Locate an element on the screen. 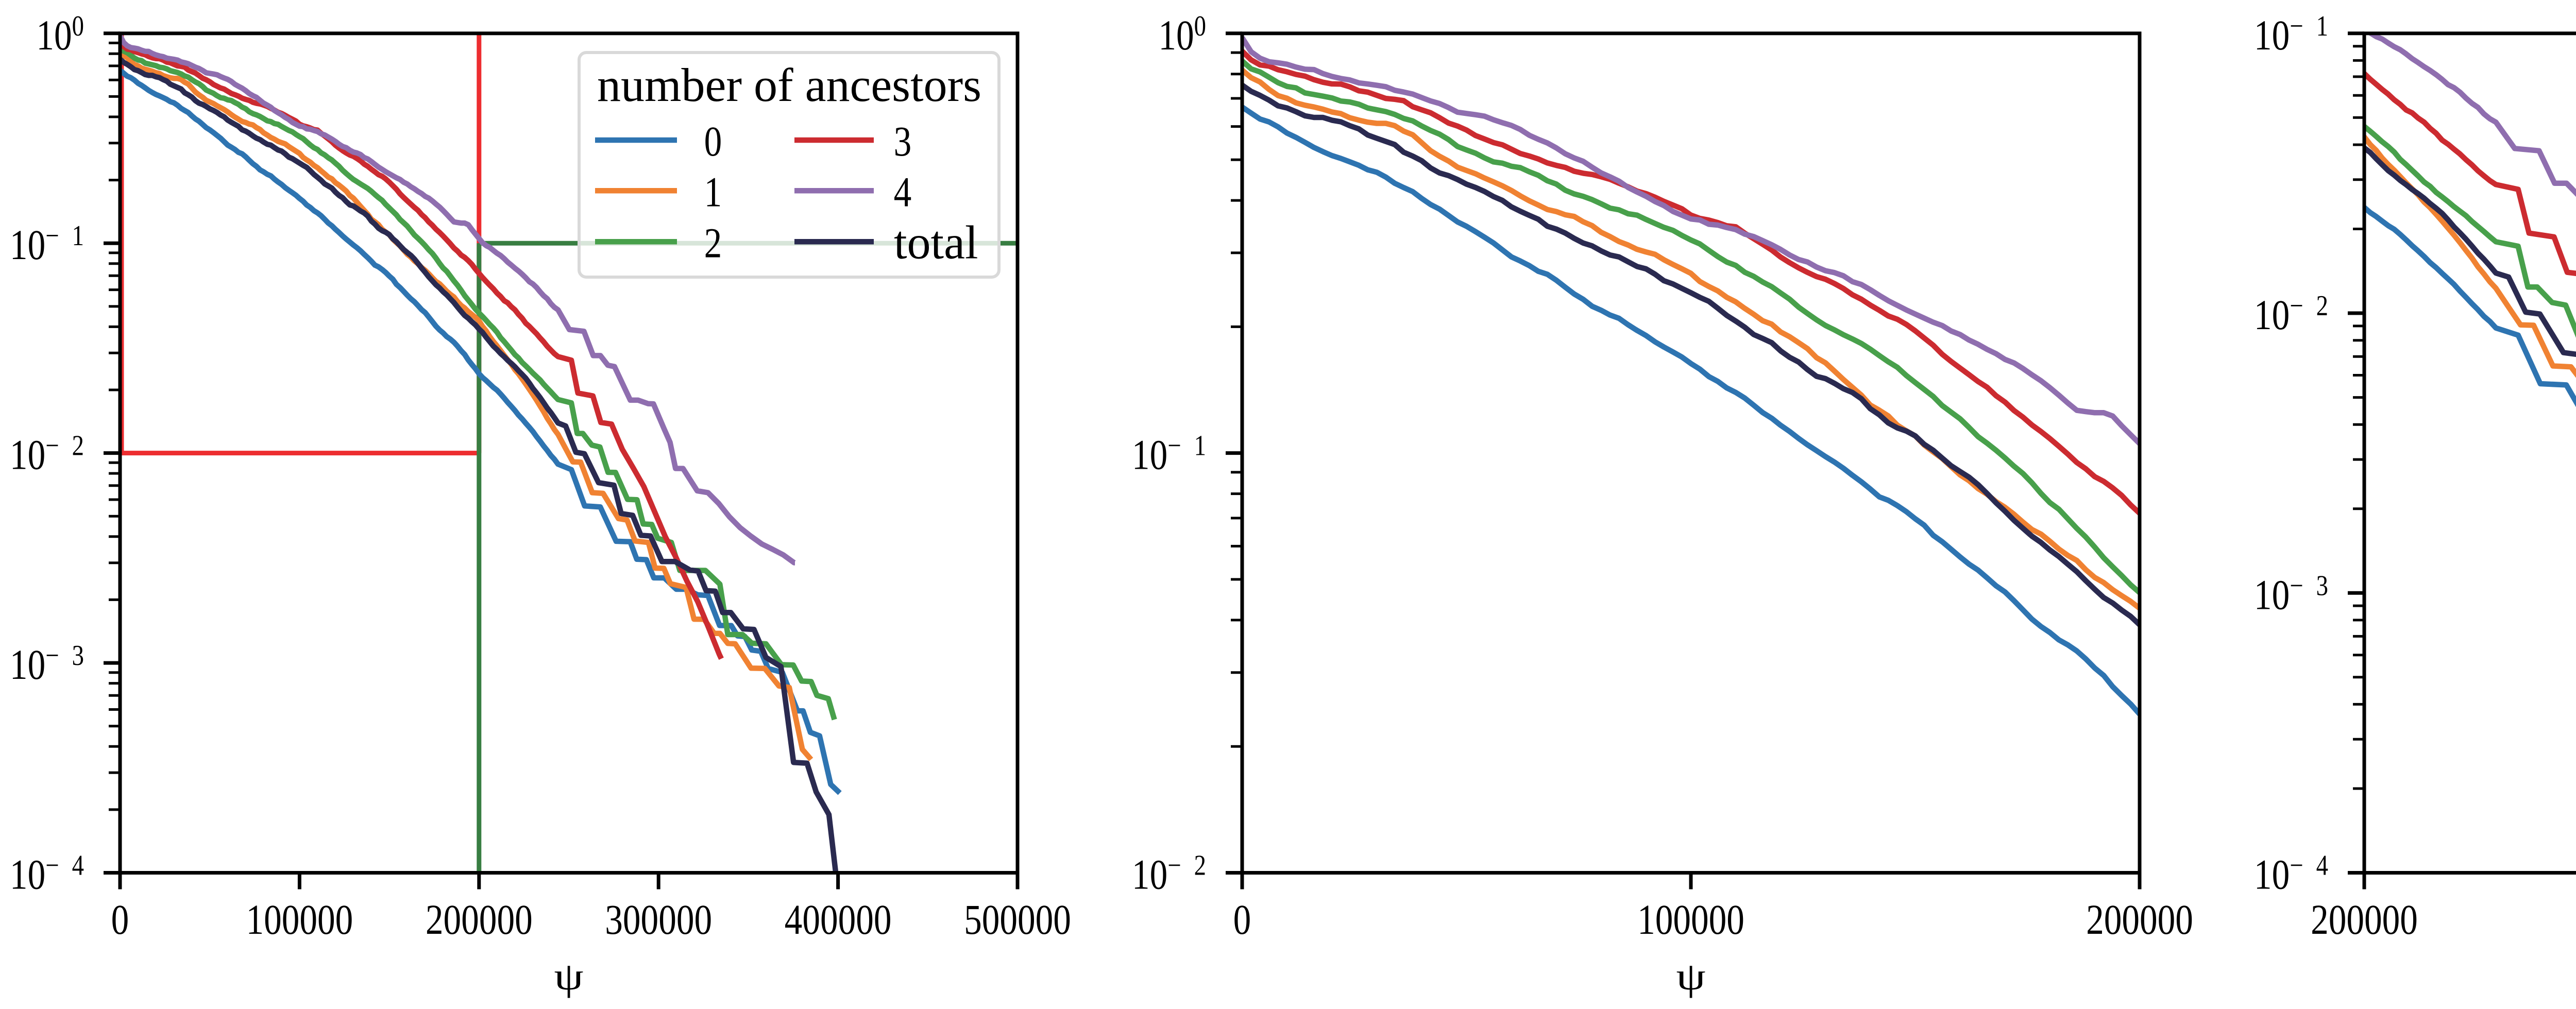 The width and height of the screenshot is (2576, 1009). svg-text: 4 is located at coordinates (903, 191).